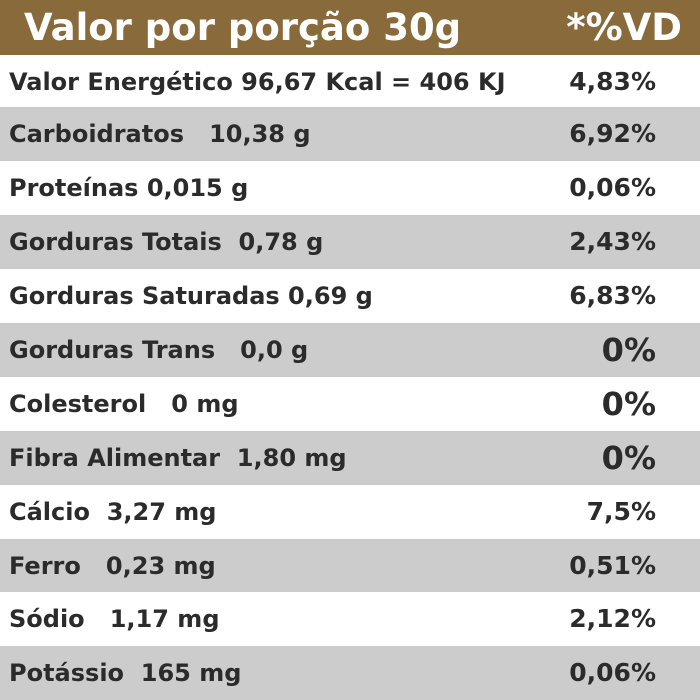  What do you see at coordinates (350, 566) in the screenshot?
I see `table-row-iron: Ferro 0,23 mg 0,51%` at bounding box center [350, 566].